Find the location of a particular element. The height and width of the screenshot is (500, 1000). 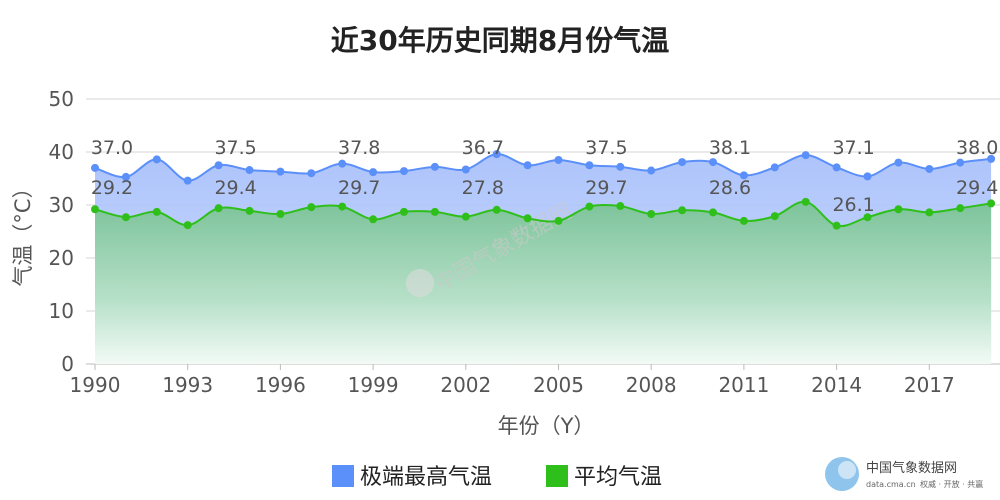

y-tick-label: 0 is located at coordinates (67, 364).